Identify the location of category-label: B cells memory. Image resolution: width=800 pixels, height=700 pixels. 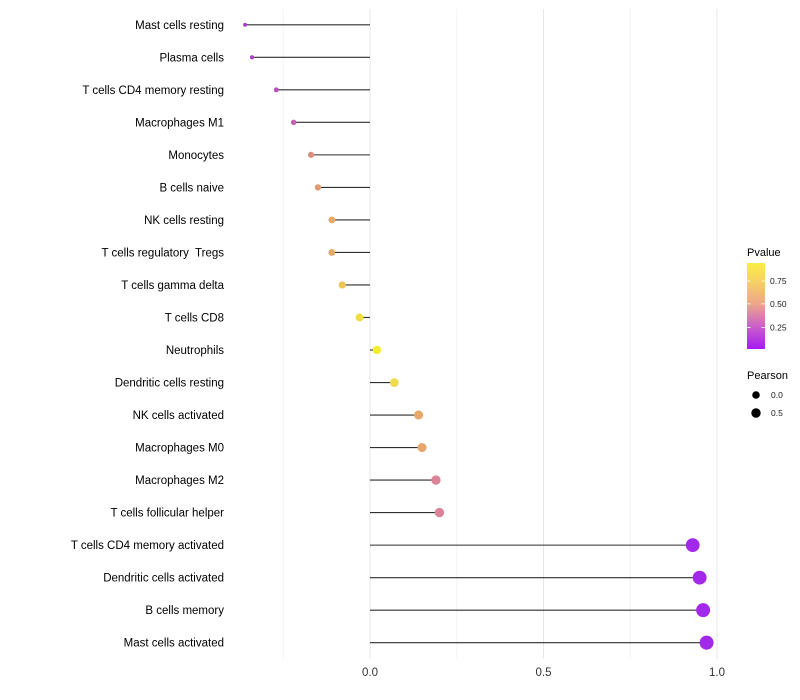
(184, 611).